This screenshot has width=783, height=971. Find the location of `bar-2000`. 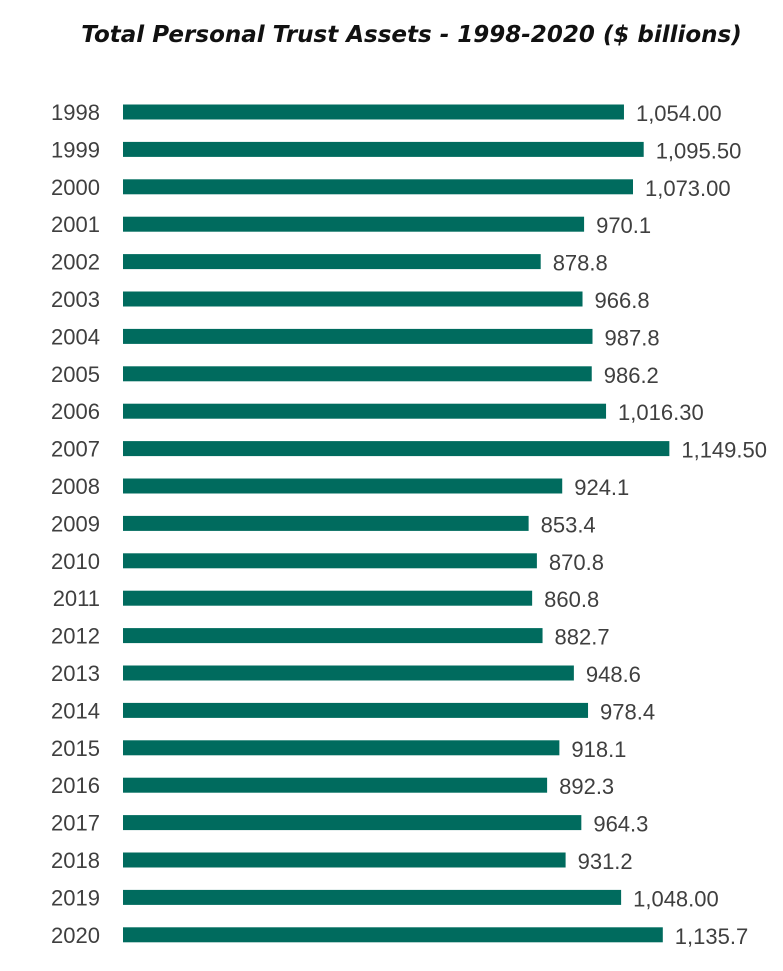

bar-2000 is located at coordinates (378, 187).